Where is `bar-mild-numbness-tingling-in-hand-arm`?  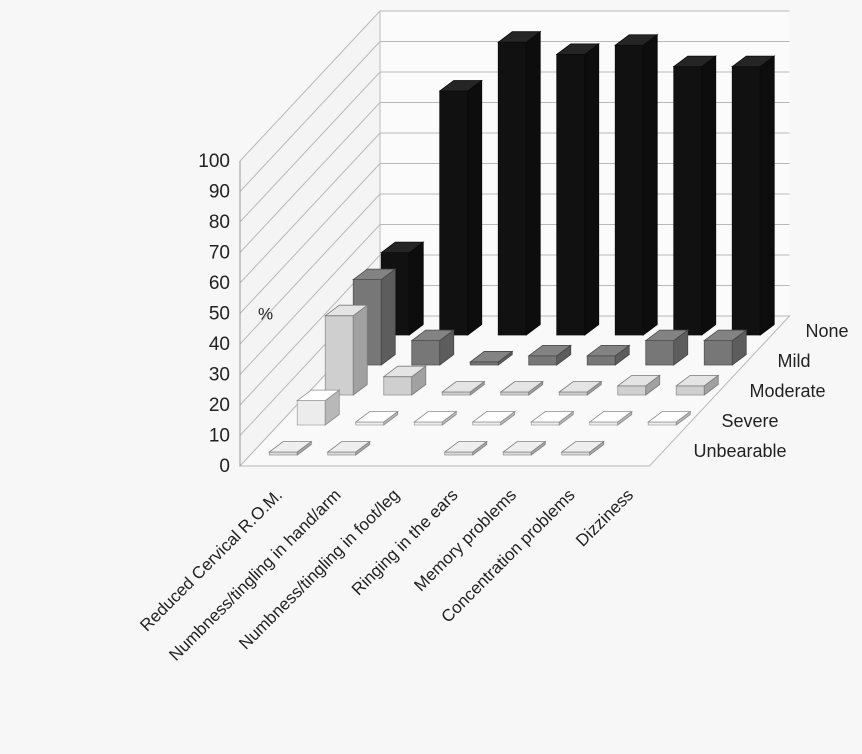
bar-mild-numbness-tingling-in-hand-arm is located at coordinates (432, 347).